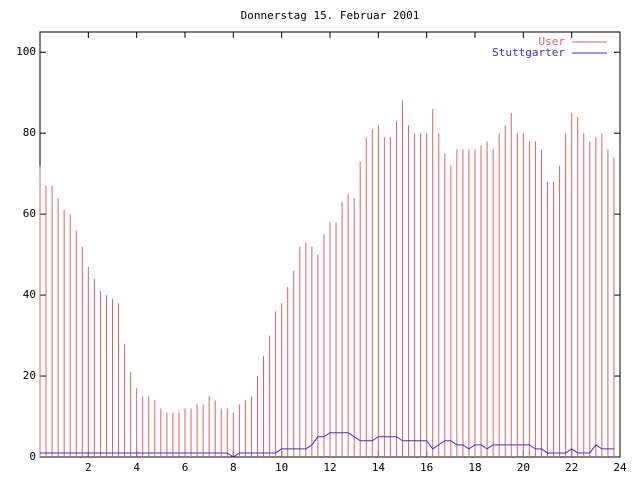 Image resolution: width=640 pixels, height=480 pixels. I want to click on x-tick-label: 6, so click(185, 467).